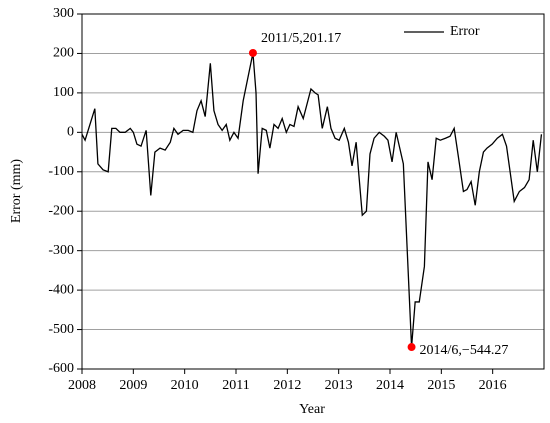  Describe the element at coordinates (133, 385) in the screenshot. I see `x-tick-label: 2009` at that location.